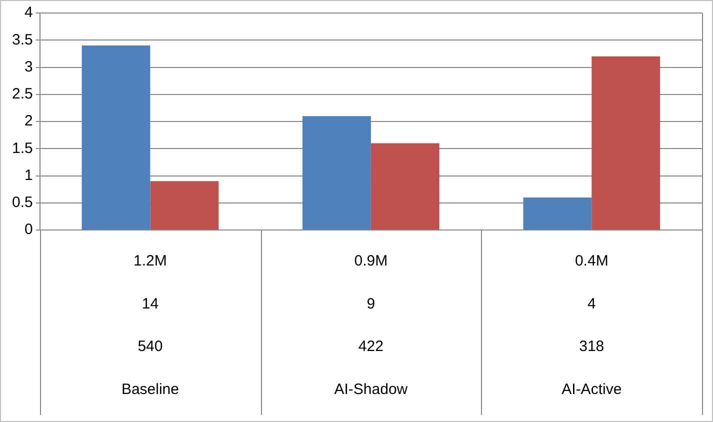 This screenshot has width=713, height=422. I want to click on category-label: 0.9M 9 422 AI-Shadow, so click(371, 325).